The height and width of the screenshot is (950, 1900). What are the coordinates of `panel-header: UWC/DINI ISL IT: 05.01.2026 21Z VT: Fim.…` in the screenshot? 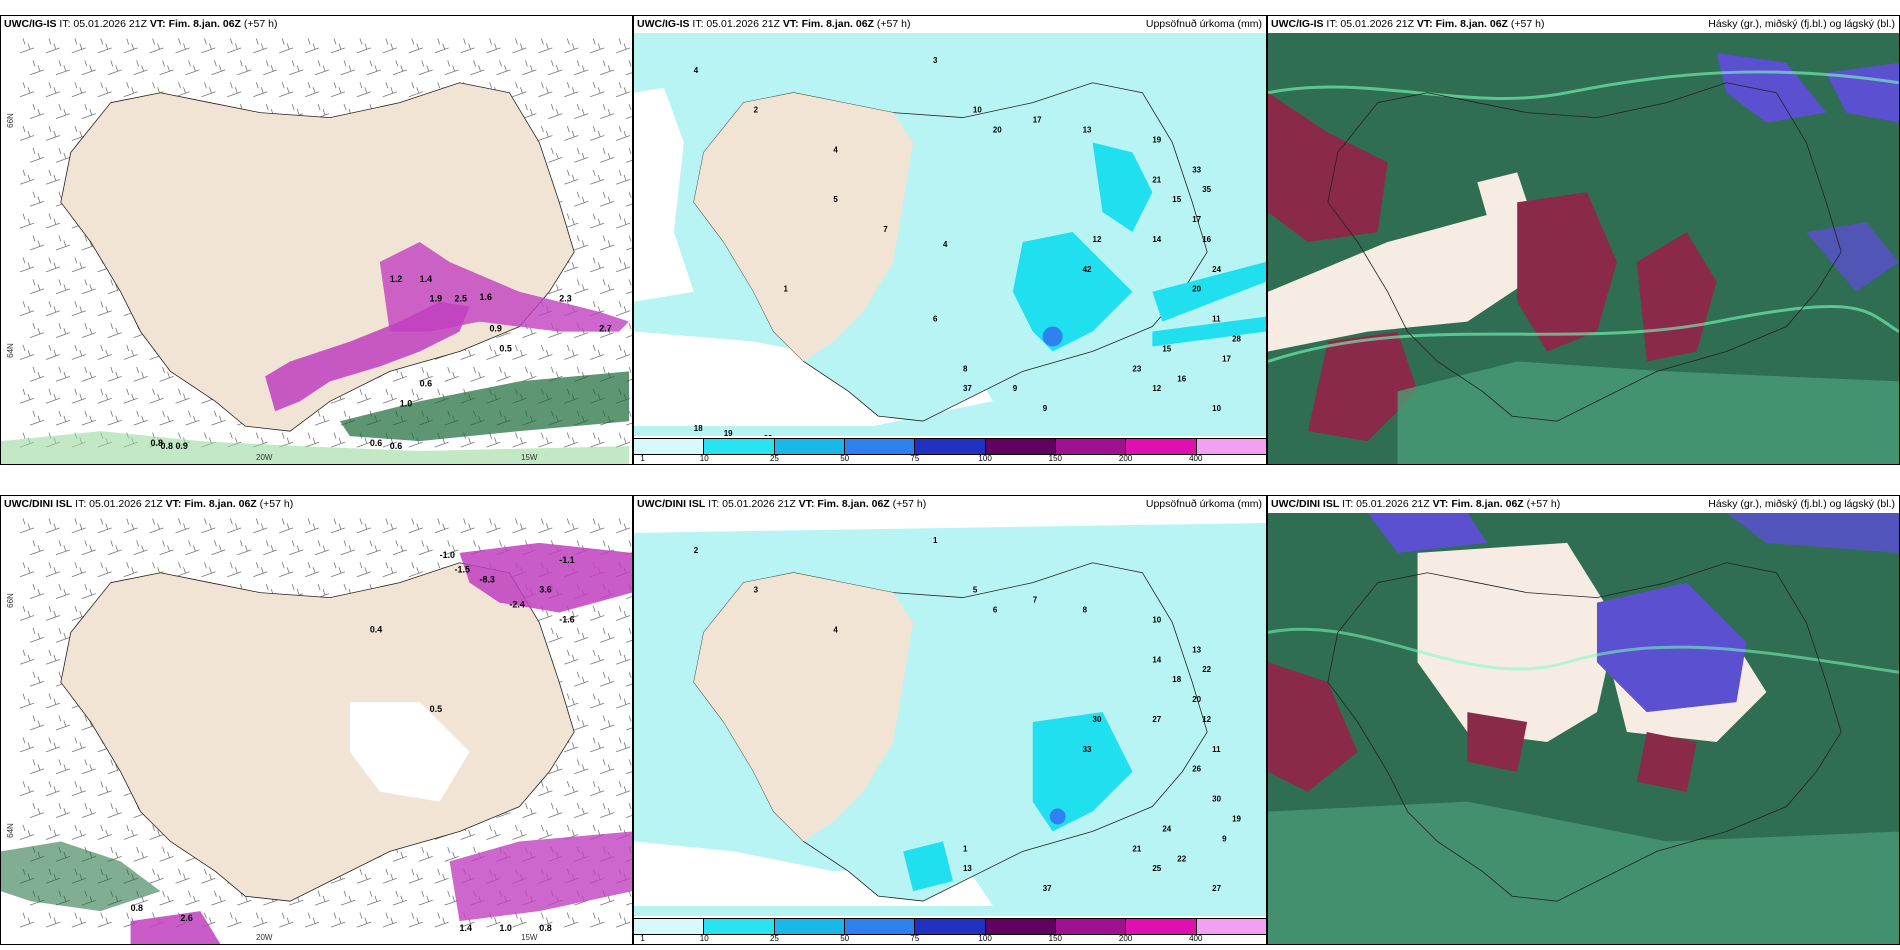 It's located at (316, 504).